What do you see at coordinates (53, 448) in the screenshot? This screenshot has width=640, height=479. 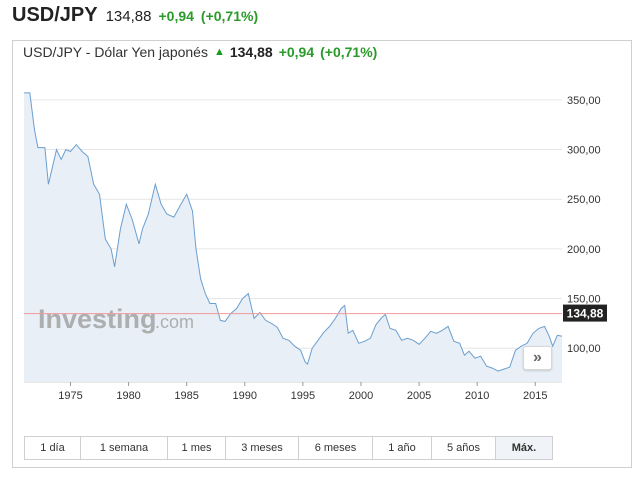 I see `range-button-0: 1 día` at bounding box center [53, 448].